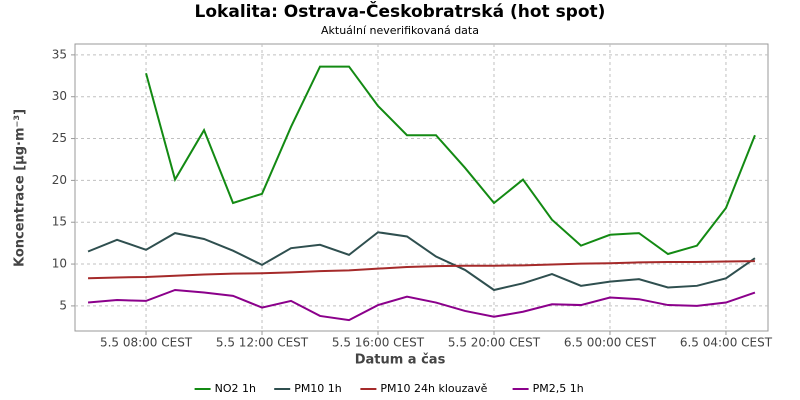 Image resolution: width=800 pixels, height=400 pixels. Describe the element at coordinates (59, 54) in the screenshot. I see `y-tick-label: 35` at that location.